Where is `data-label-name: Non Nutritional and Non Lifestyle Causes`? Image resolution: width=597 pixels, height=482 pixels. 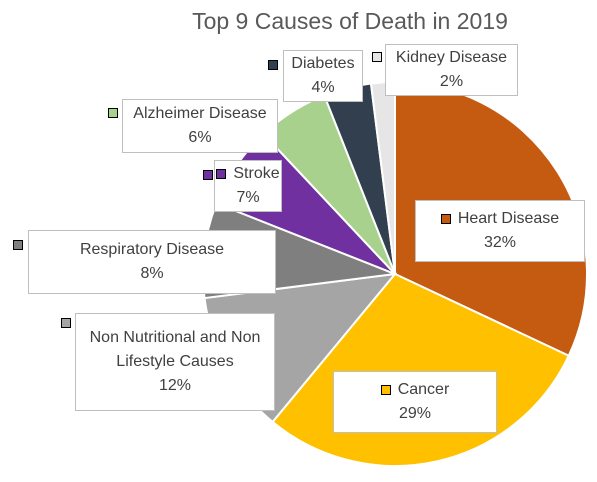
data-label-name: Non Nutritional and Non Lifestyle Causes is located at coordinates (175, 349).